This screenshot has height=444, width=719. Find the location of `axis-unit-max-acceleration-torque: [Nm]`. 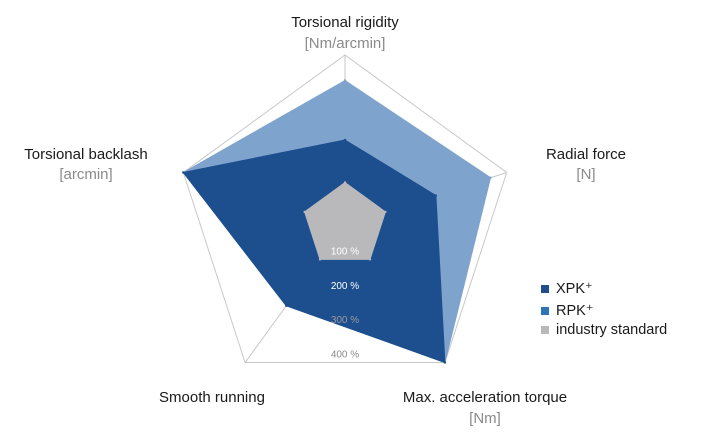

axis-unit-max-acceleration-torque: [Nm] is located at coordinates (485, 418).